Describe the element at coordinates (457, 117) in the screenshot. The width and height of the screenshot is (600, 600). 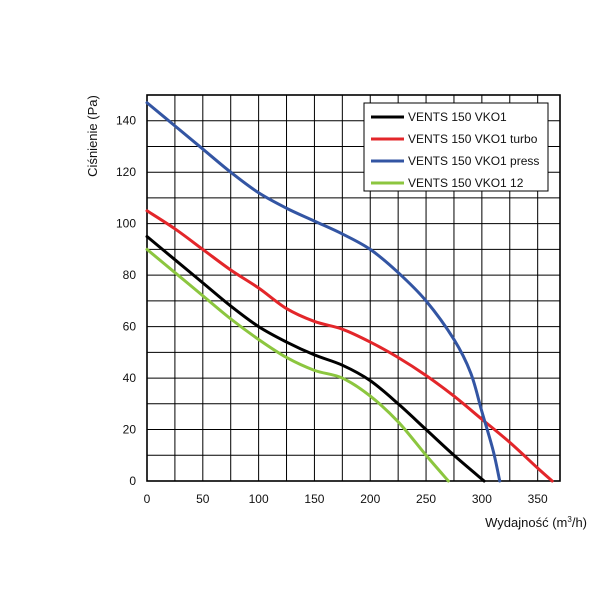
I see `legend-label-0: VENTS 150 VKO1` at that location.